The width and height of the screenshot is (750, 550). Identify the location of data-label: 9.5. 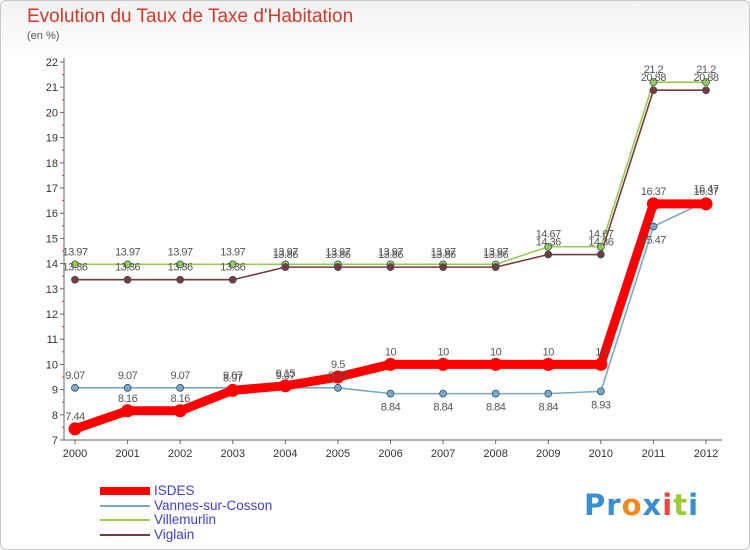
(338, 365).